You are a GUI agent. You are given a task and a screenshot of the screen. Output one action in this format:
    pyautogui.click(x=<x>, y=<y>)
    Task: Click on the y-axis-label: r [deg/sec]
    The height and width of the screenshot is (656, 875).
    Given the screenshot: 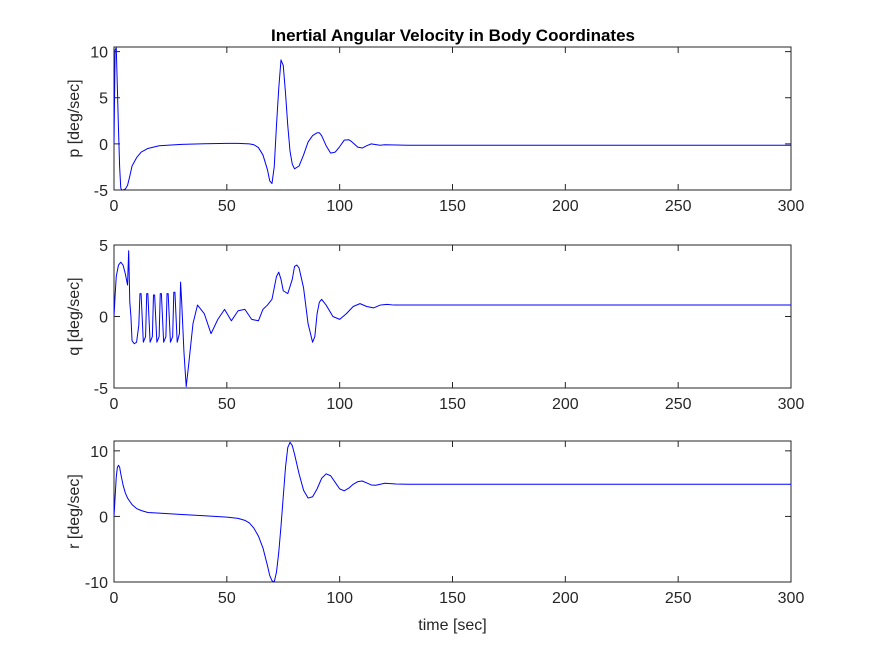 What is the action you would take?
    pyautogui.click(x=74, y=511)
    